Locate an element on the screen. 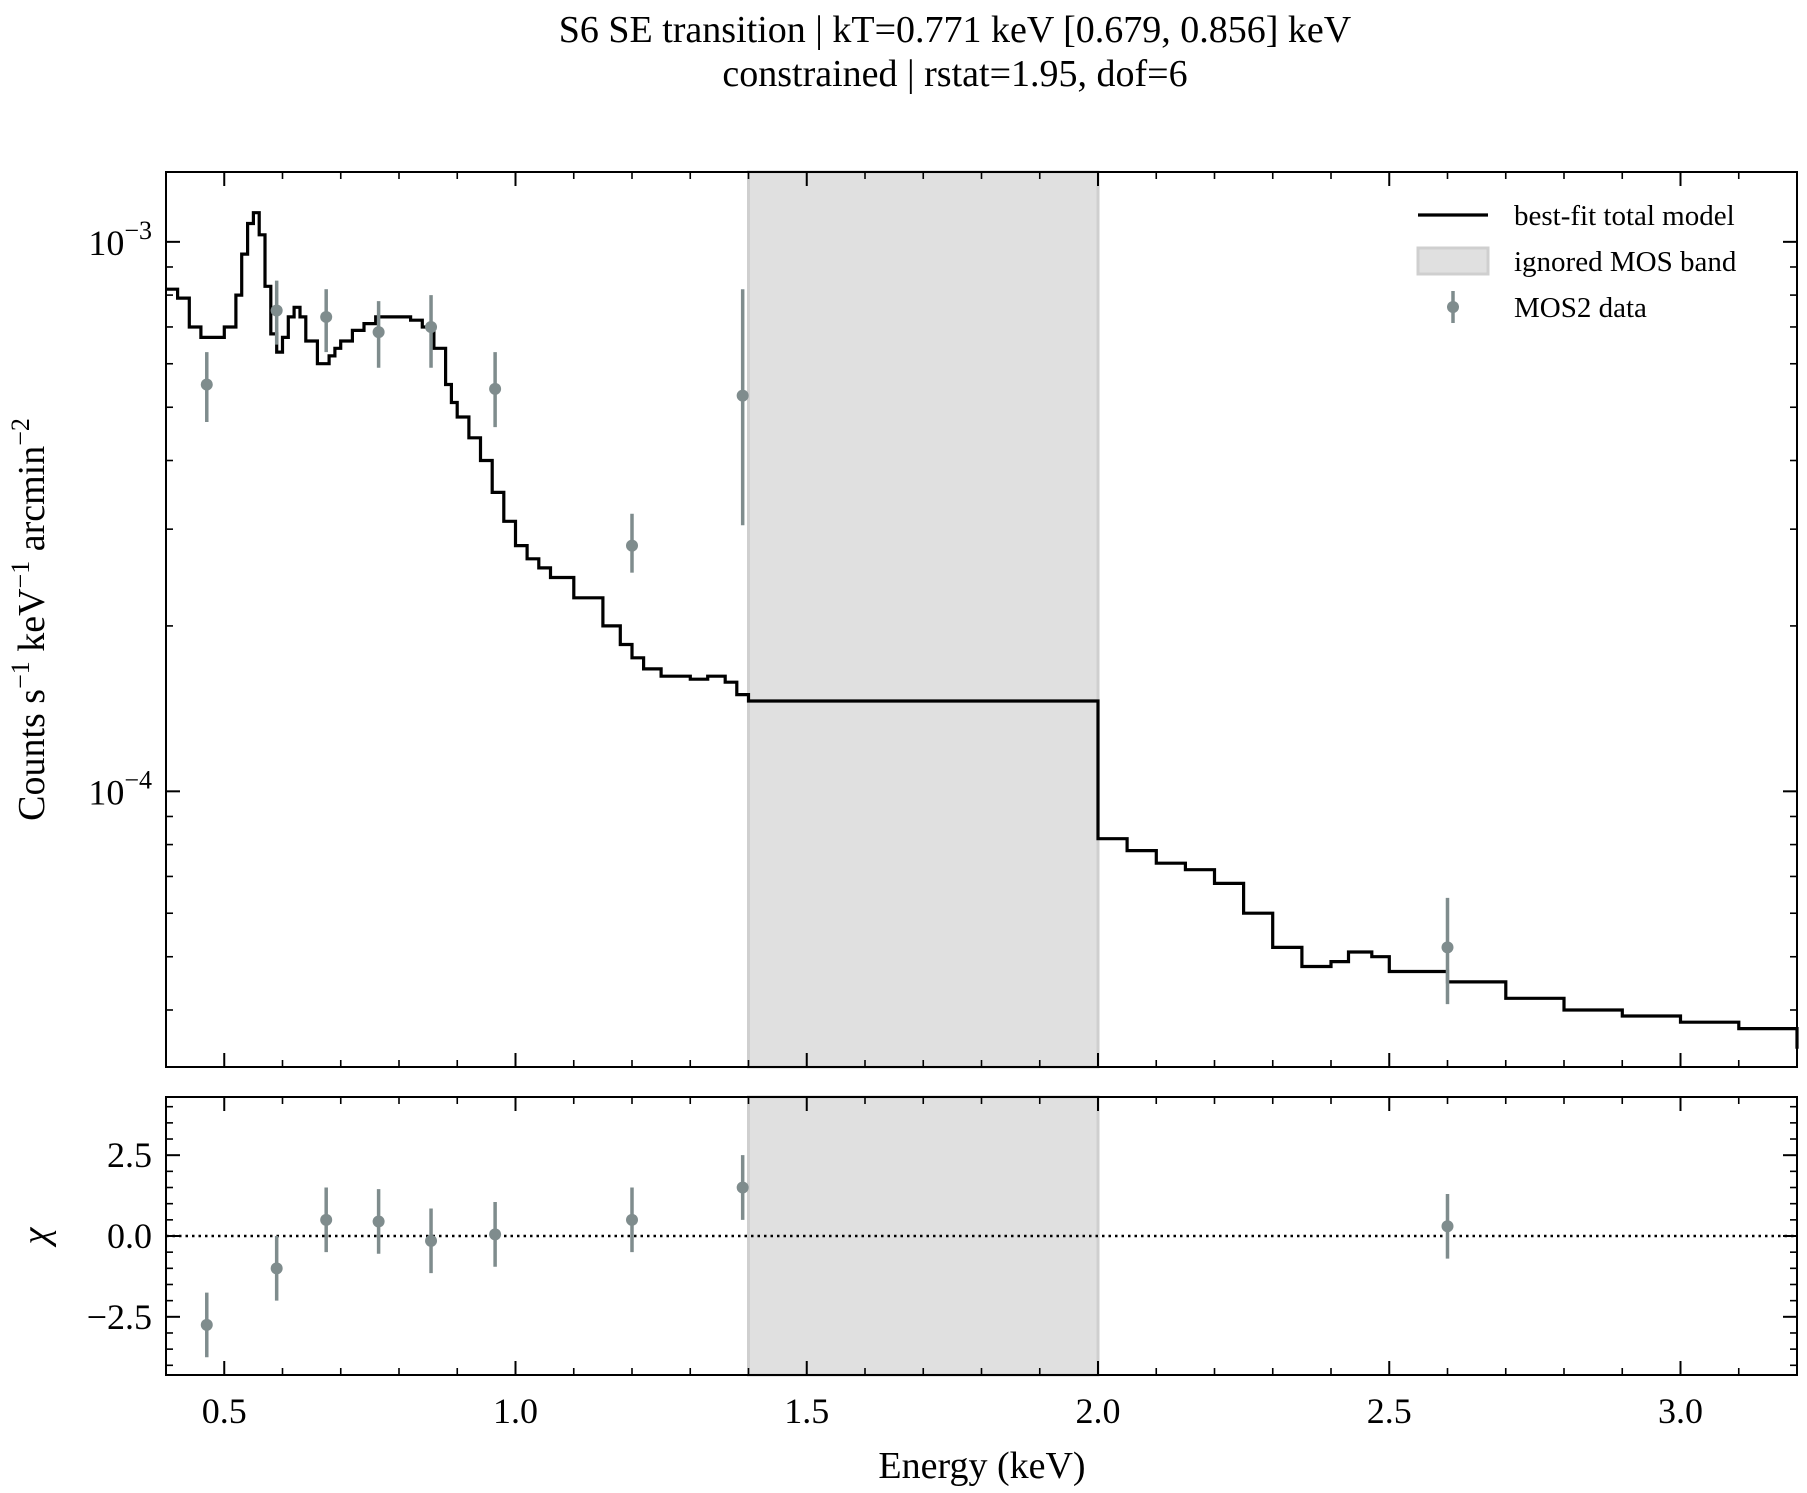 This screenshot has width=1807, height=1493. chart-title-line-2: constrained | rstat=1.95, dof=6 is located at coordinates (954, 74).